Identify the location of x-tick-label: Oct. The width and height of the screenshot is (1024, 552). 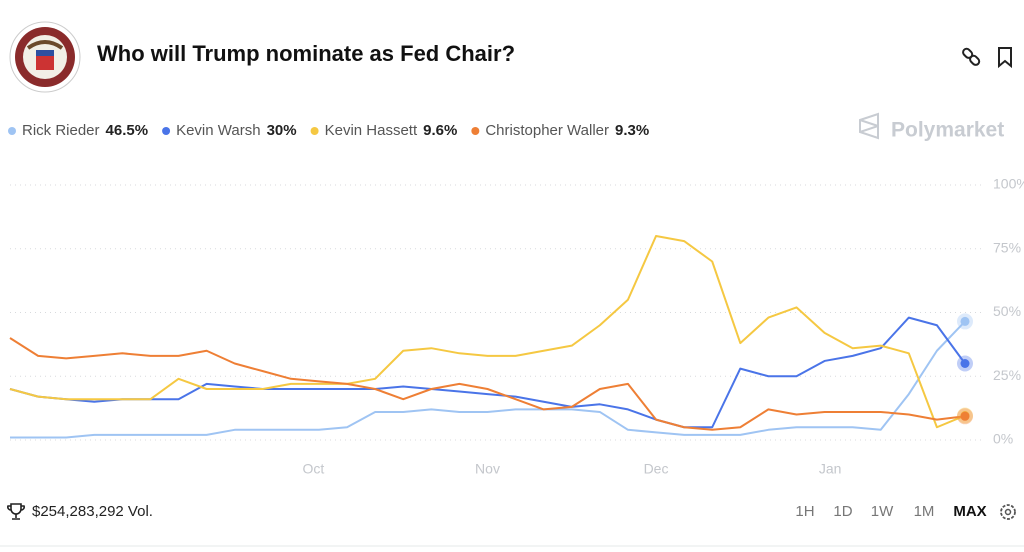
(313, 469).